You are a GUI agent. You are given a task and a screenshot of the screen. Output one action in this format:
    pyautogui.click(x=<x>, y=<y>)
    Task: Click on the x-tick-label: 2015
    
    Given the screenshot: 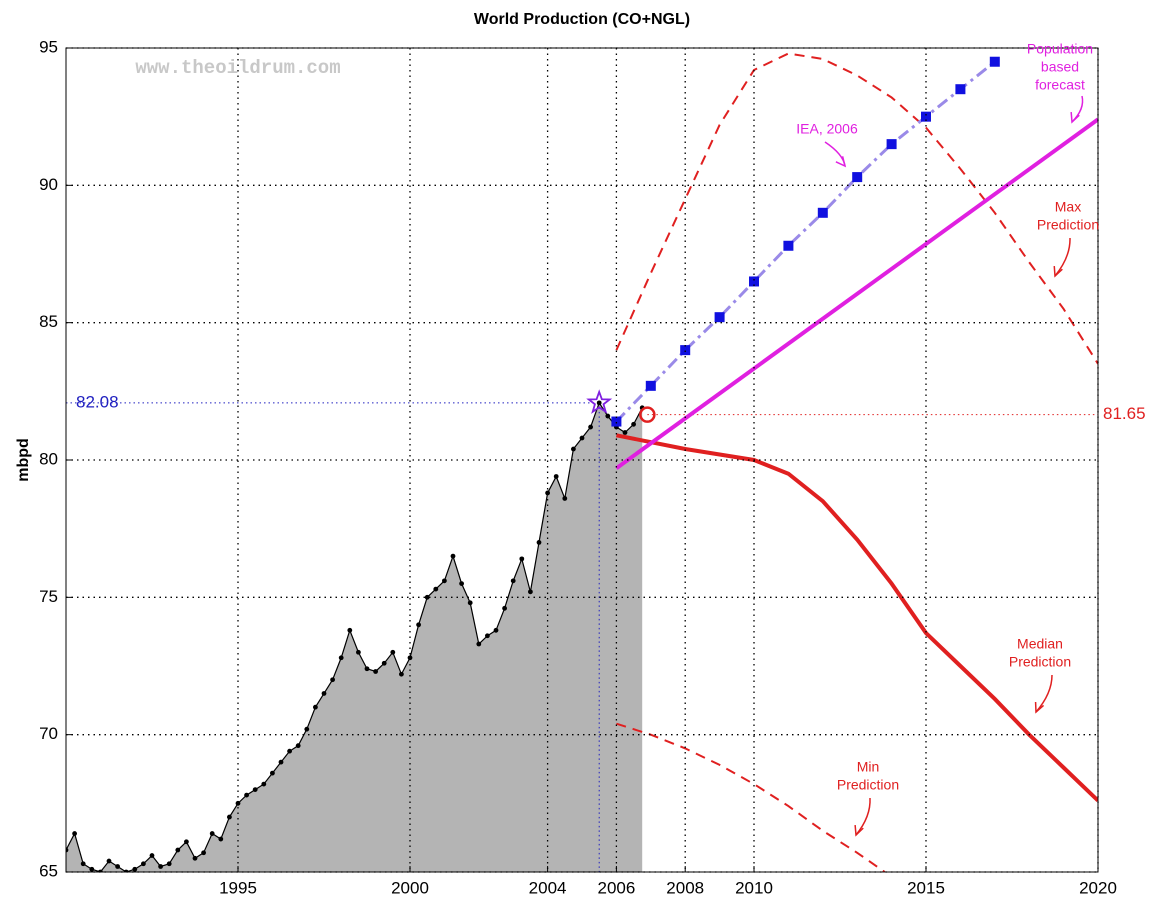 What is the action you would take?
    pyautogui.click(x=926, y=887)
    